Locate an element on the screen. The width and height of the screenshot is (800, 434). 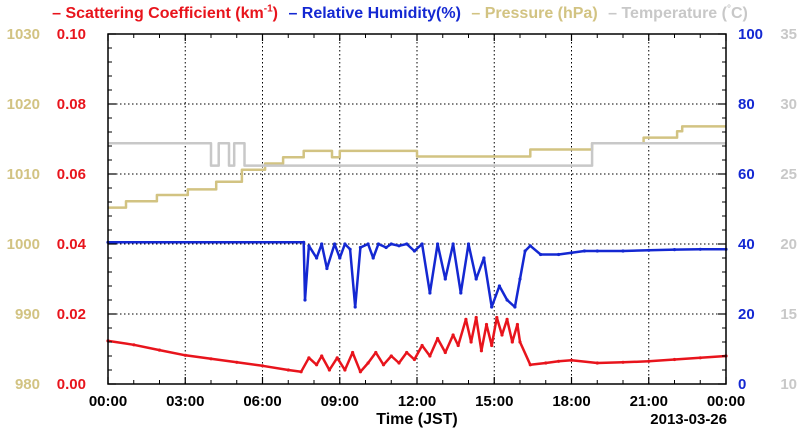
x-axis-title: Time (JST) is located at coordinates (417, 419).